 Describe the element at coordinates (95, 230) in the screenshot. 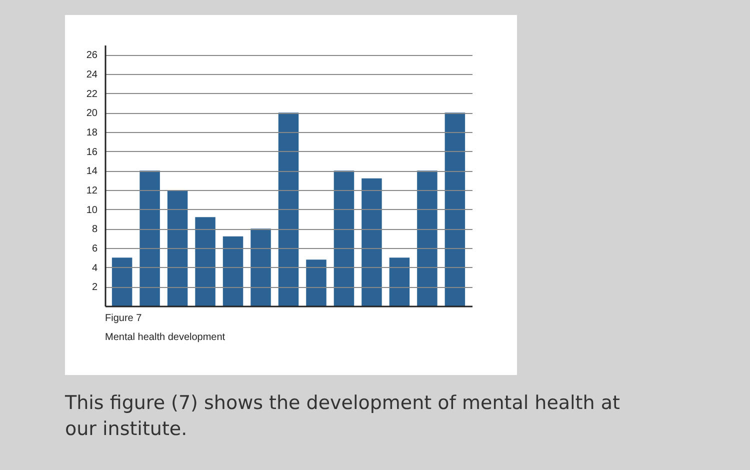

I see `y-tick-label: 8` at that location.